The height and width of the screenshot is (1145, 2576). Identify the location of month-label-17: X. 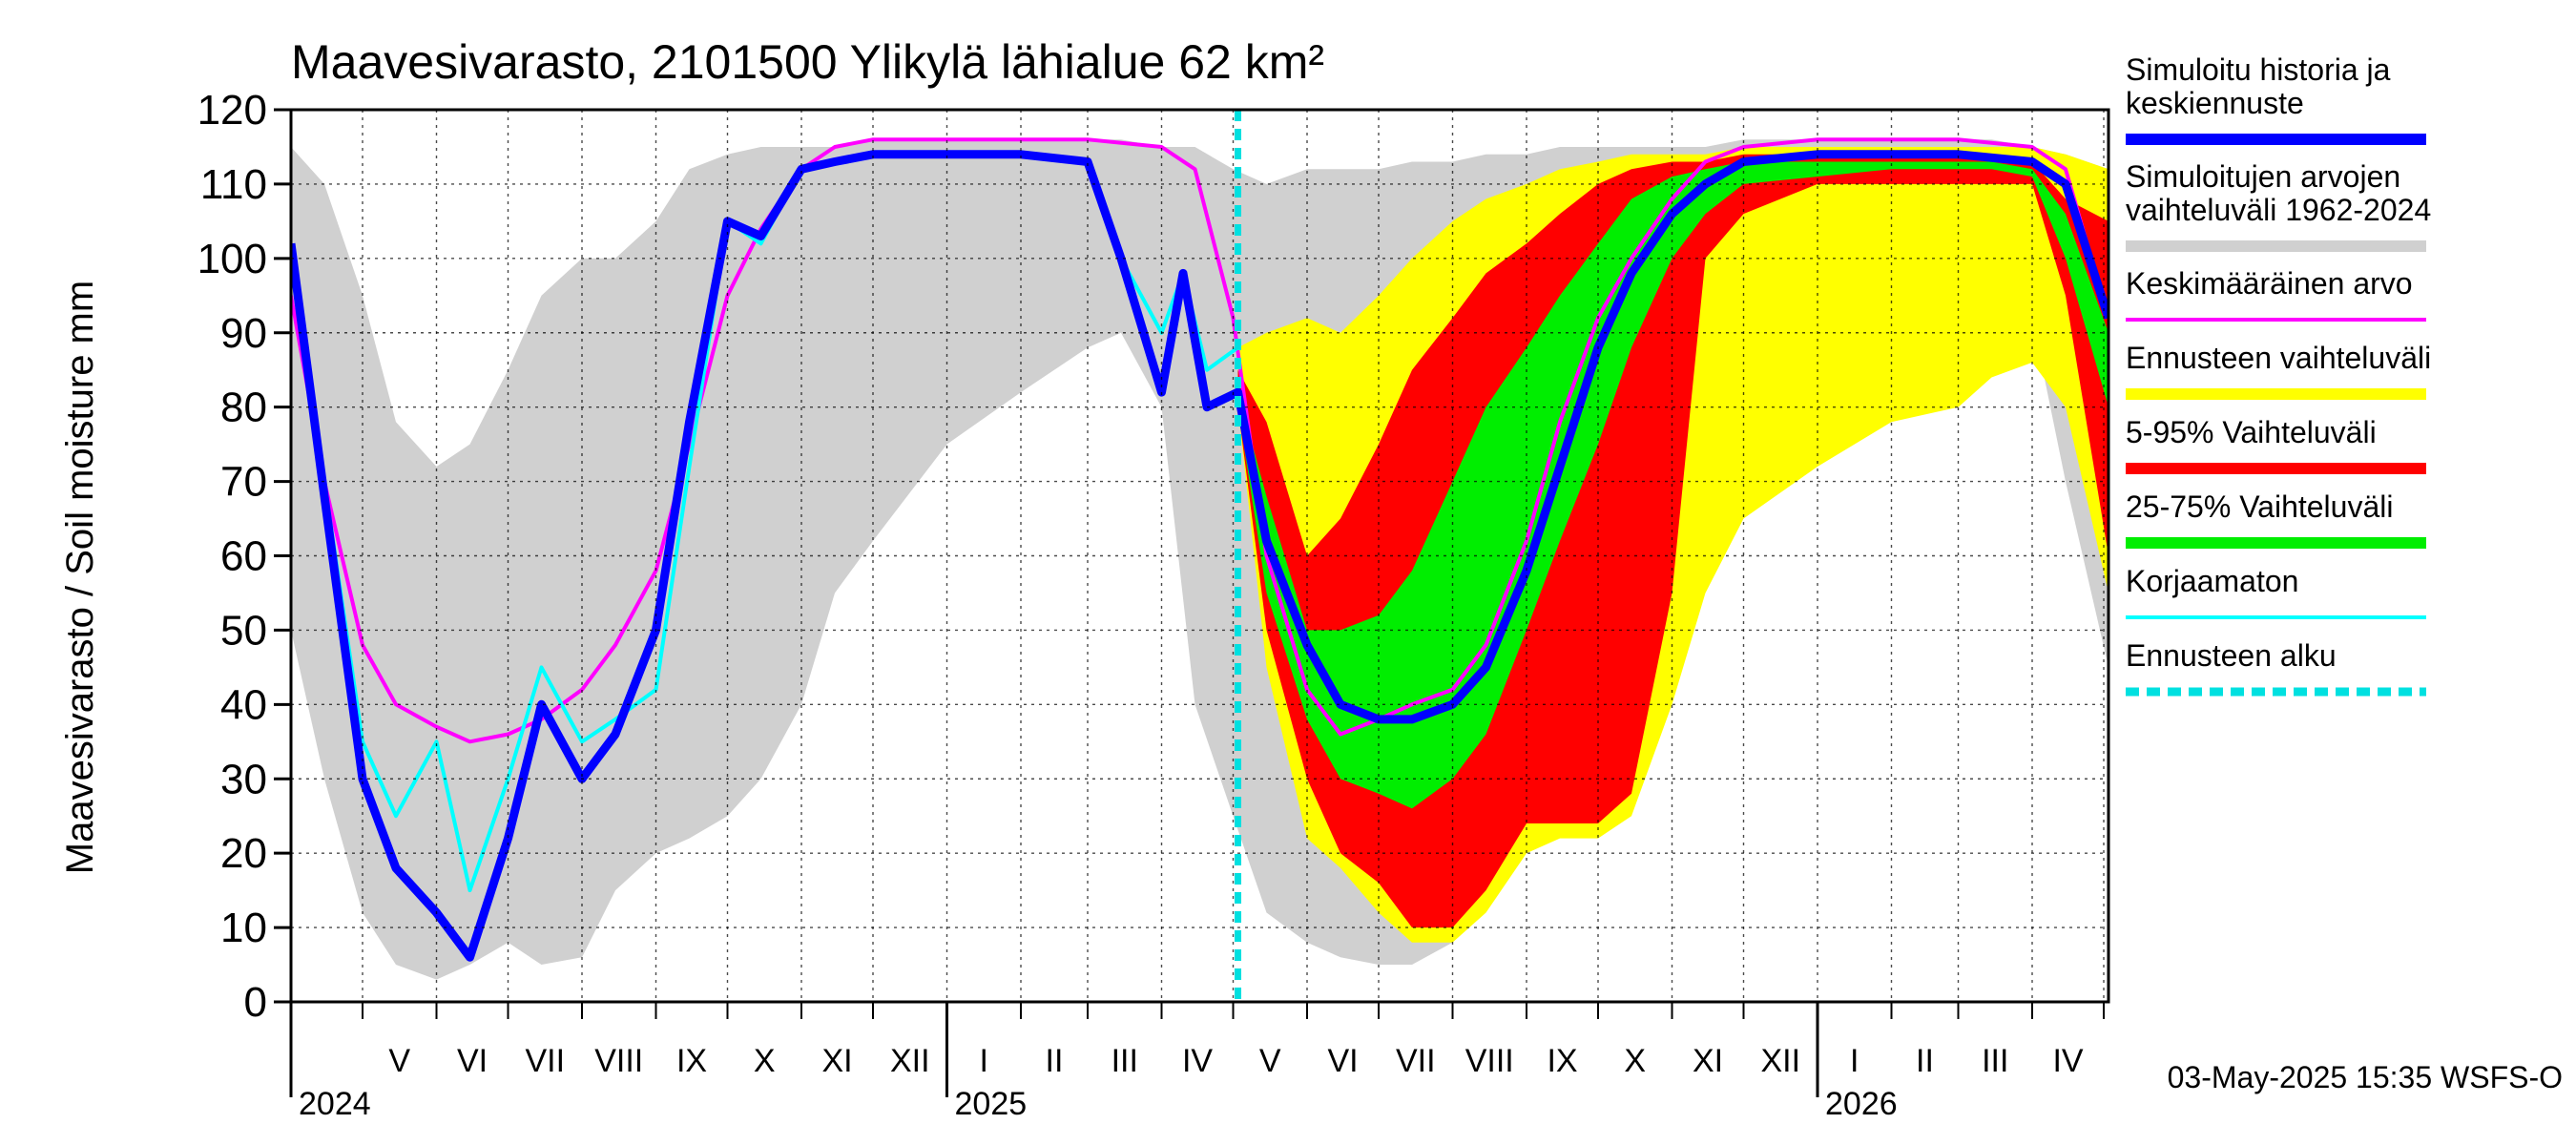
(1635, 1061).